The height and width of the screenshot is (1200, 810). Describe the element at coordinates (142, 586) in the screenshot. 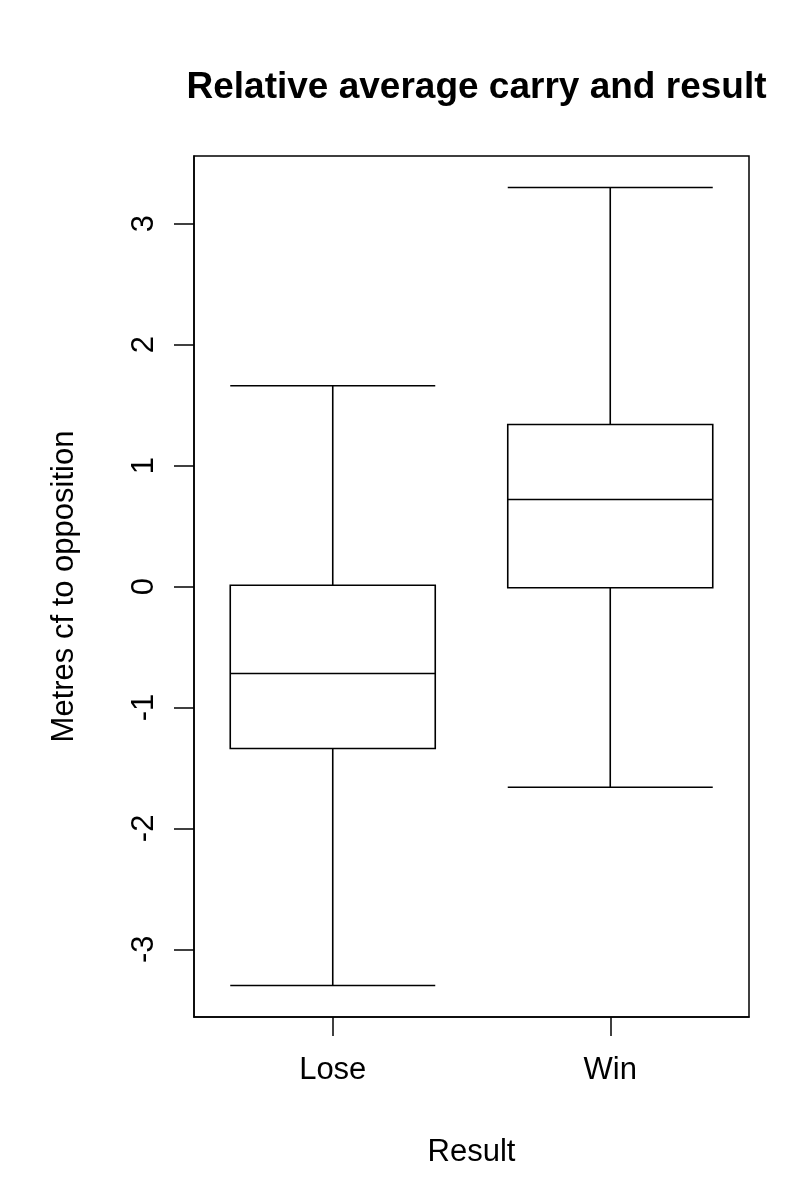

I see `y-tick-label: 0` at that location.